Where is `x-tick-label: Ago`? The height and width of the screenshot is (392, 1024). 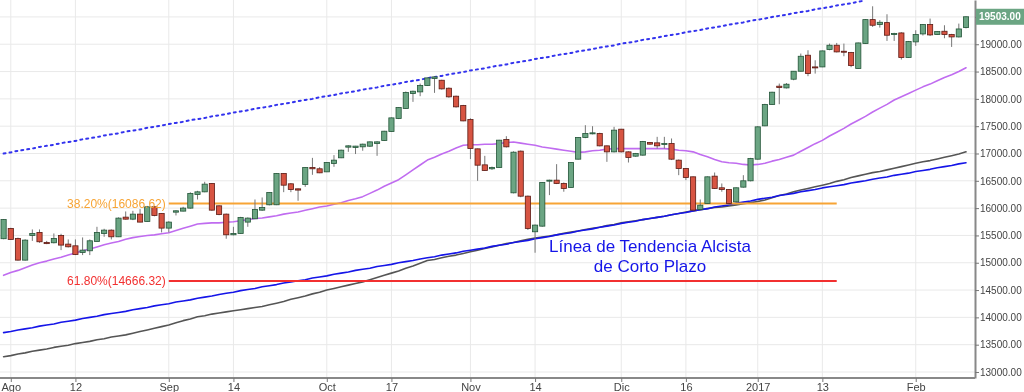
x-tick-label: Ago is located at coordinates (11, 386).